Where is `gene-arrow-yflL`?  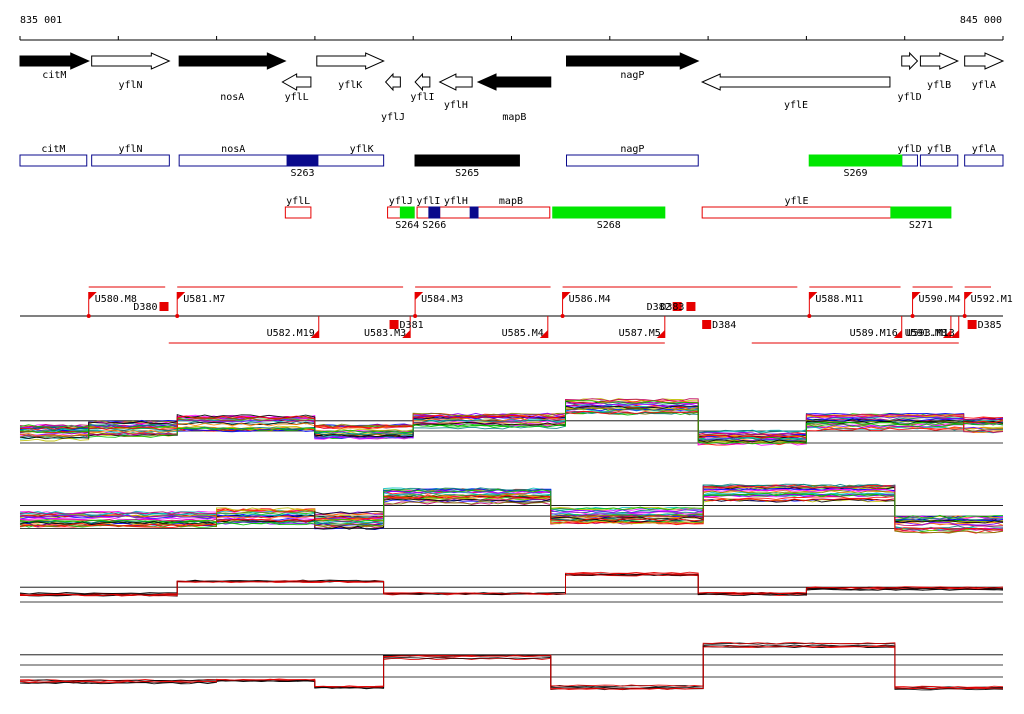
gene-arrow-yflL is located at coordinates (296, 82).